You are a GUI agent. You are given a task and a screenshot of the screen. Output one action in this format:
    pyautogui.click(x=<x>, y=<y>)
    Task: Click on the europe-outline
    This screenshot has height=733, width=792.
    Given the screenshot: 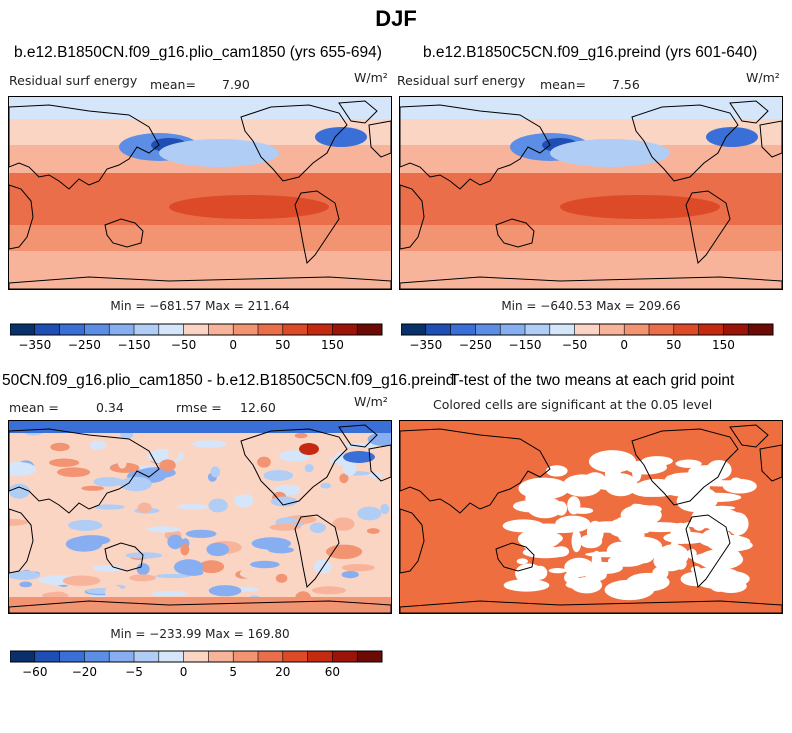 What is the action you would take?
    pyautogui.click(x=379, y=463)
    